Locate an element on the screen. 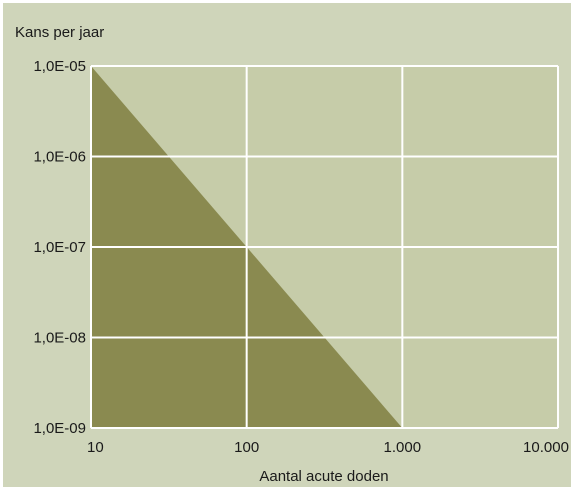  y-tick-label: 1,0E-09 is located at coordinates (59, 428).